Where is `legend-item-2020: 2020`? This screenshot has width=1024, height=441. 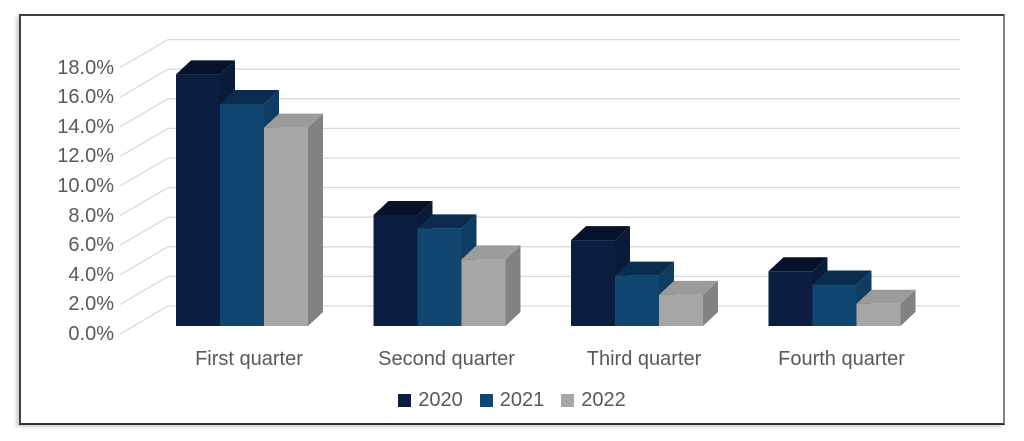 legend-item-2020: 2020 is located at coordinates (430, 400).